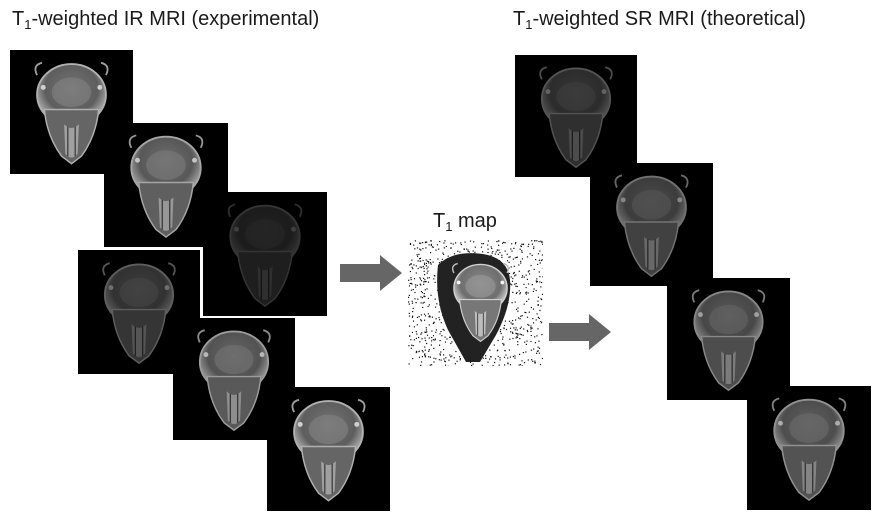 This screenshot has height=518, width=879. What do you see at coordinates (465, 222) in the screenshot?
I see `t1-map-title: T1 map` at bounding box center [465, 222].